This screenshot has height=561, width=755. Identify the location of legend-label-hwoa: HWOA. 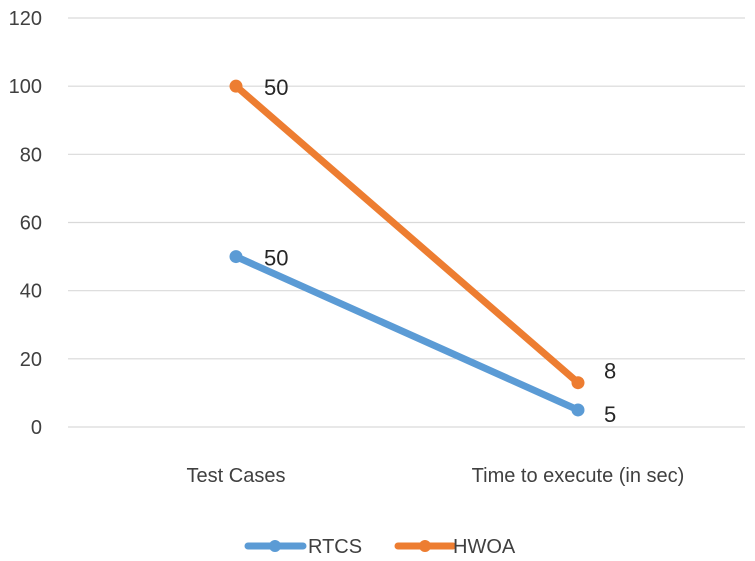
(484, 546).